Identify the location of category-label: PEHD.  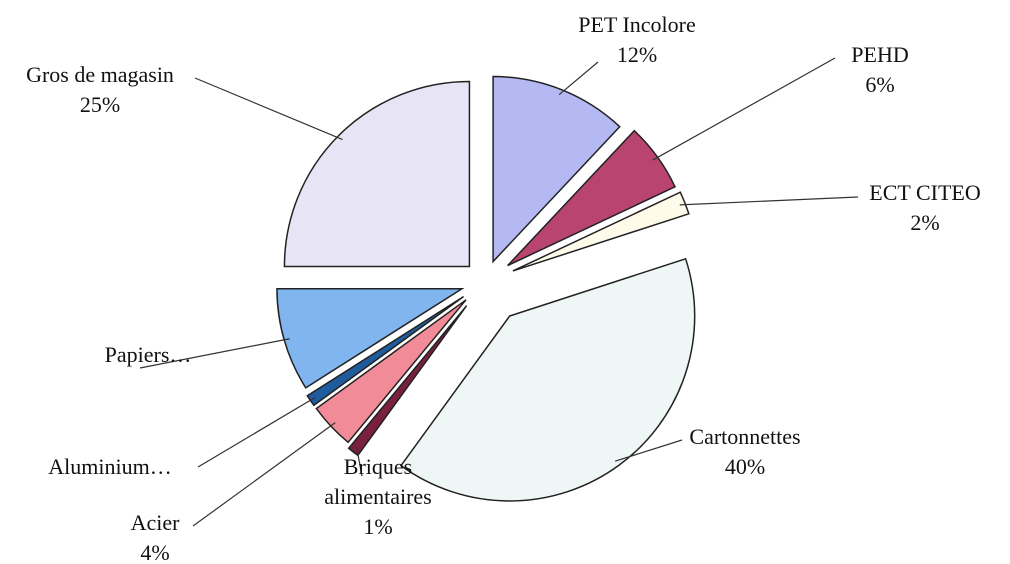
(880, 54).